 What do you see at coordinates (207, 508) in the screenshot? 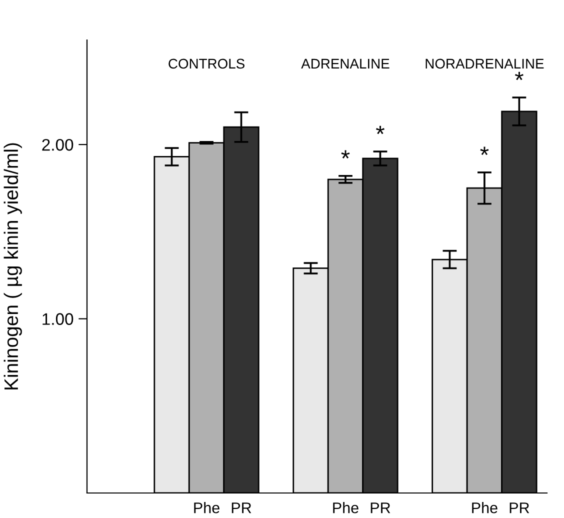
I see `series-label: Phe` at bounding box center [207, 508].